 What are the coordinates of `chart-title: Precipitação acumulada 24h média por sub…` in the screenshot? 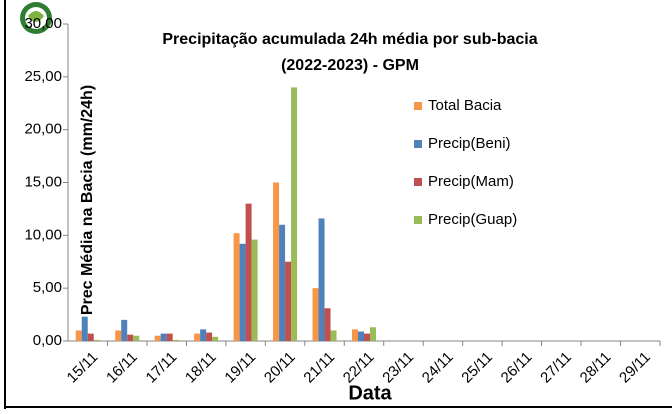 It's located at (349, 39).